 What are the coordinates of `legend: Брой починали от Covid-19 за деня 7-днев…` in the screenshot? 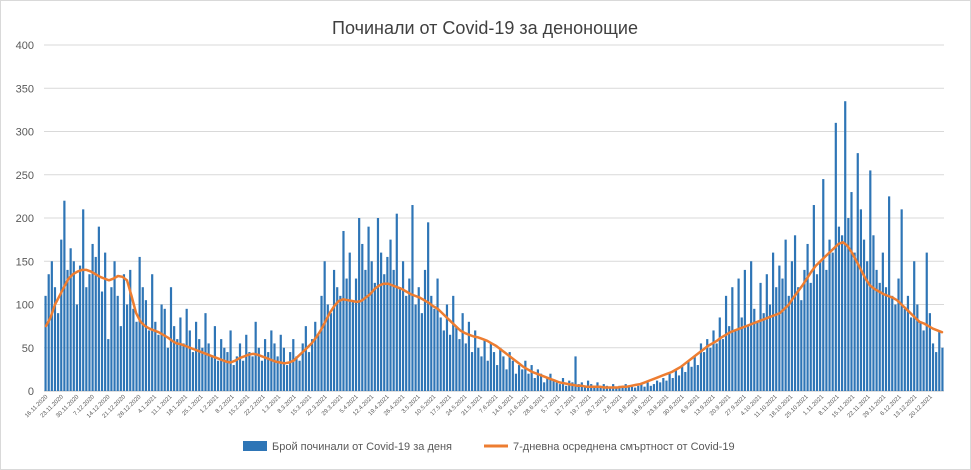 It's located at (489, 447).